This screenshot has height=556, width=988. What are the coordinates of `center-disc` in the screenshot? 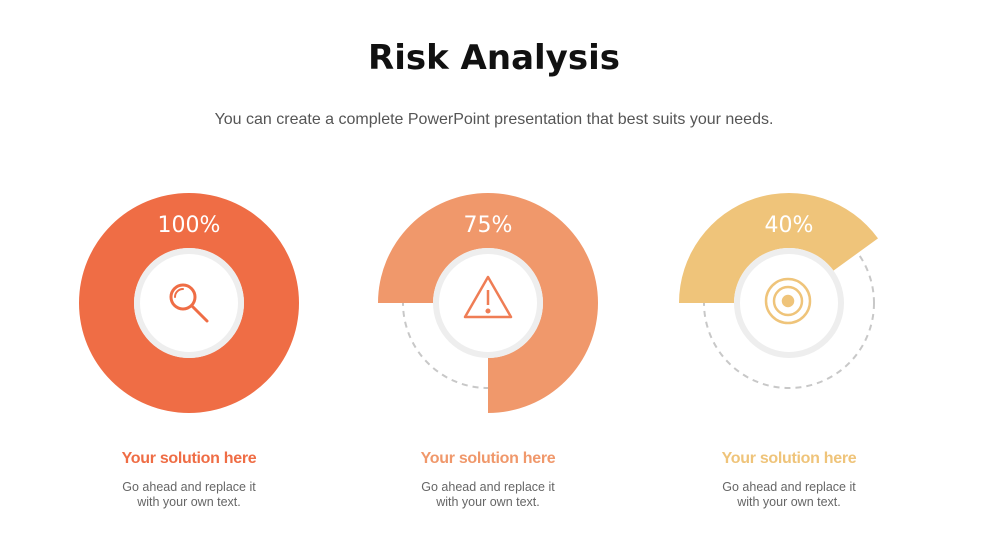 It's located at (189, 303).